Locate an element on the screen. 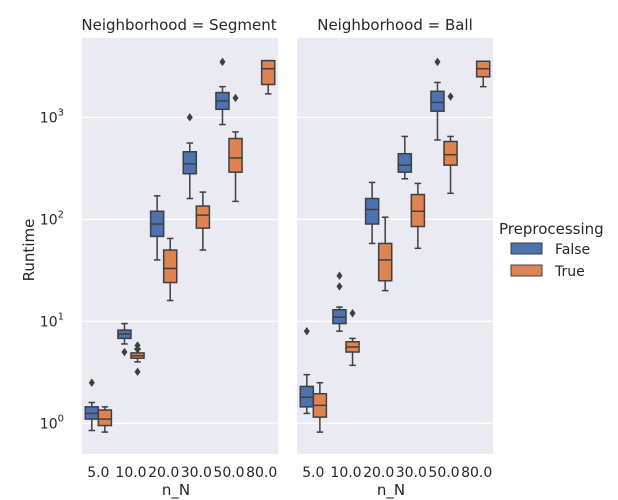 The image size is (618, 500). y-tick-label: 10³ is located at coordinates (52, 116).